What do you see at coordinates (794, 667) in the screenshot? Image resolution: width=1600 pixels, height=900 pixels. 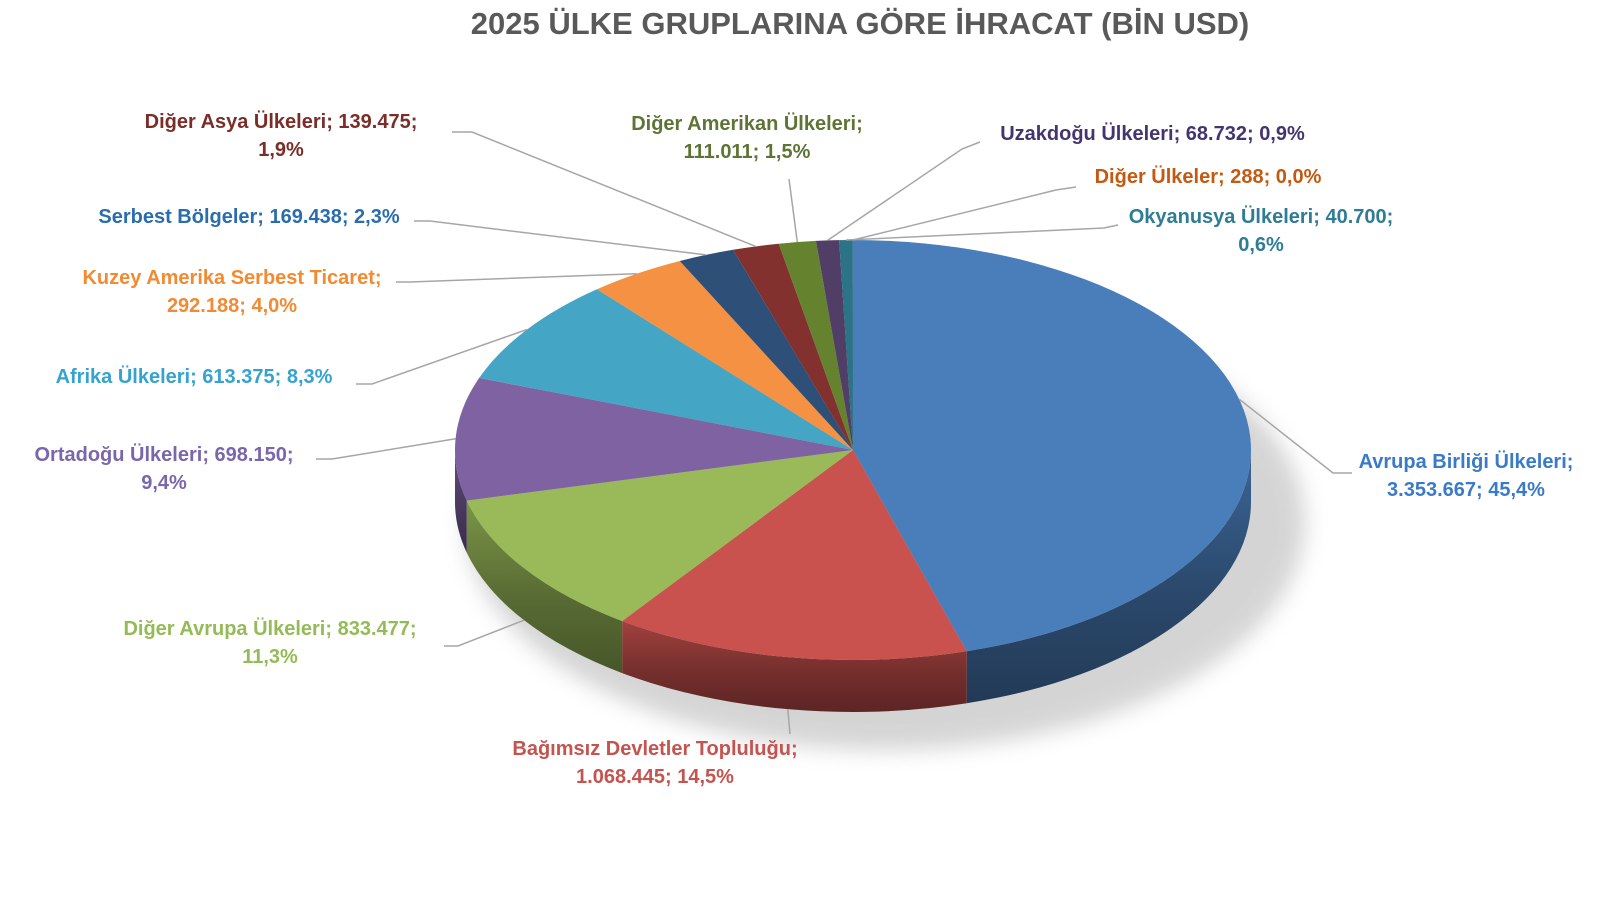 I see `pie-slice-side-bagimsiz-devletler-toplulugu` at bounding box center [794, 667].